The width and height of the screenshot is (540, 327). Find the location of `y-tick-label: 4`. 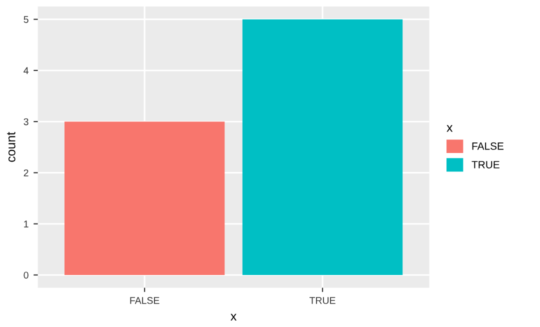

y-tick-label: 4 is located at coordinates (26, 70).